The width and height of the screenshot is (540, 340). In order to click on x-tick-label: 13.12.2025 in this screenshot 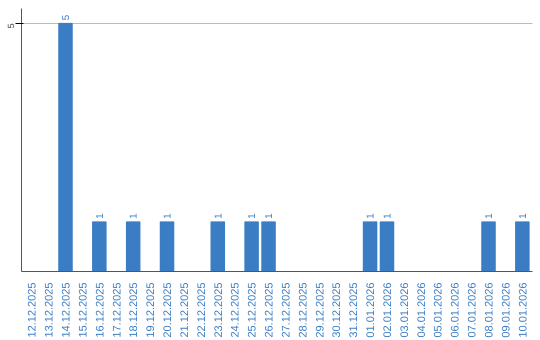, I will do `click(50, 310)`.